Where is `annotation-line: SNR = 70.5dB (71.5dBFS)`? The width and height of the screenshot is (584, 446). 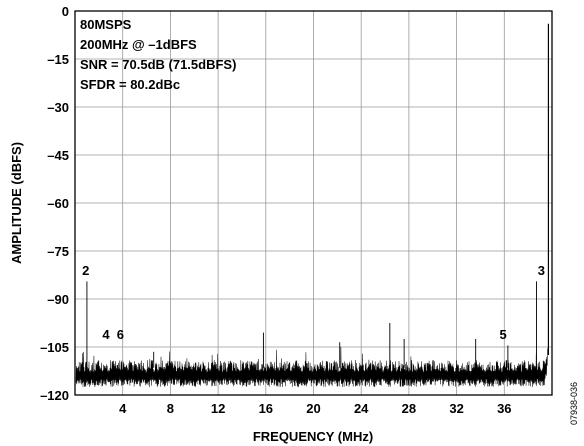
annotation-line: SNR = 70.5dB (71.5dBFS) is located at coordinates (158, 64).